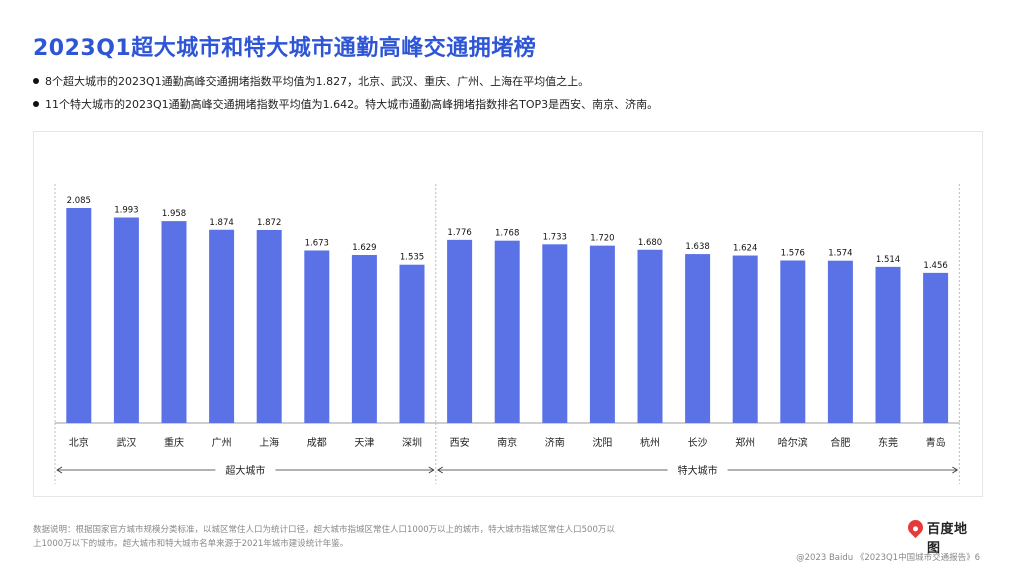  I want to click on bar-深圳, so click(412, 343).